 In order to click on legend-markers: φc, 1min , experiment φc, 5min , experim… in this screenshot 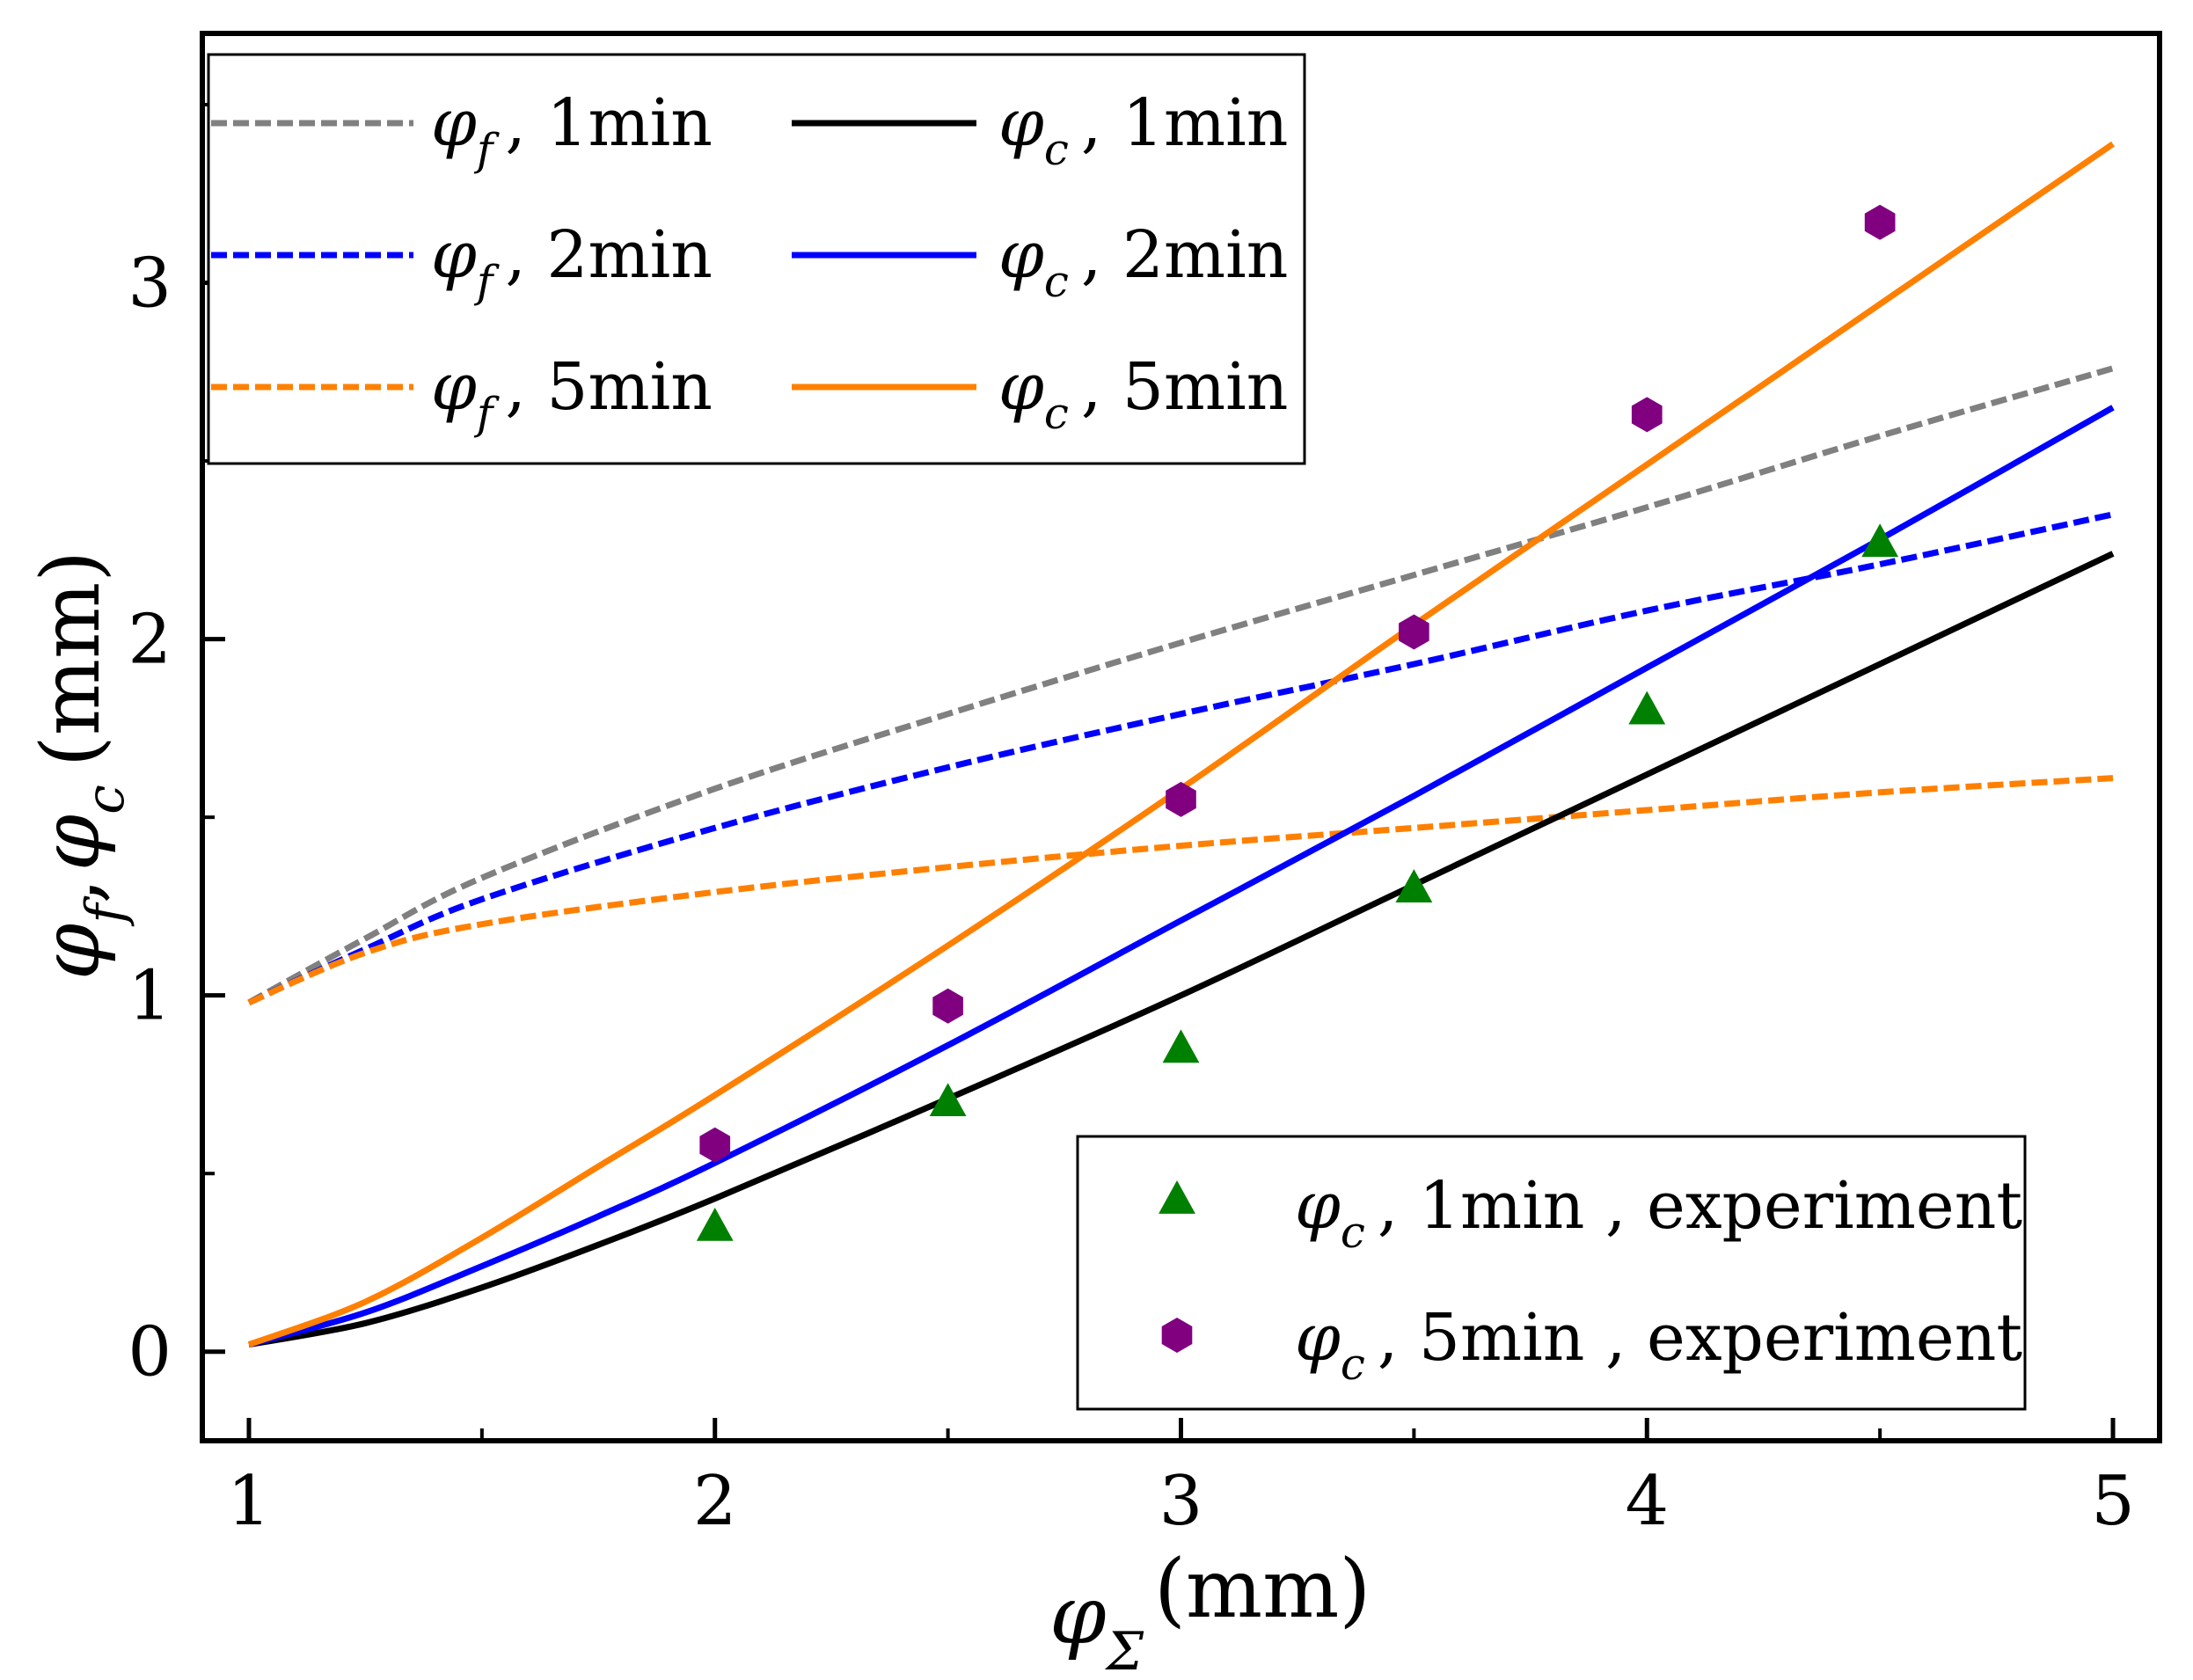, I will do `click(1551, 1273)`.